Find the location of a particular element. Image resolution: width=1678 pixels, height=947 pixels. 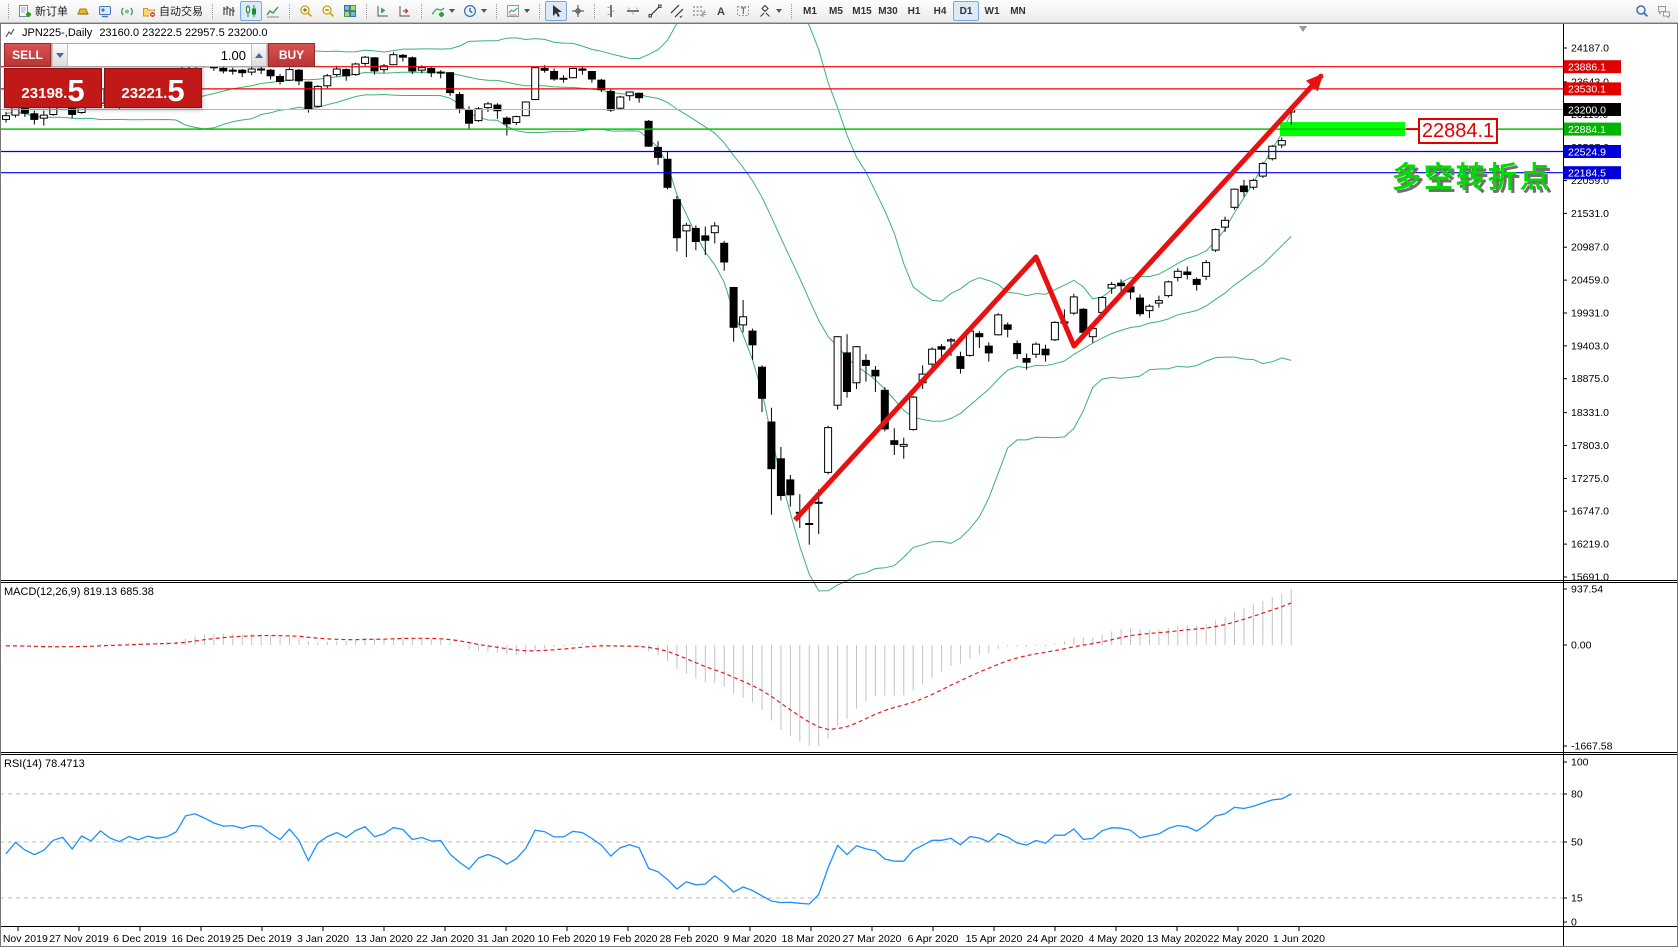

one-click-trading-panel: SELL BUY 23198.5 23221.5 is located at coordinates (159, 75).